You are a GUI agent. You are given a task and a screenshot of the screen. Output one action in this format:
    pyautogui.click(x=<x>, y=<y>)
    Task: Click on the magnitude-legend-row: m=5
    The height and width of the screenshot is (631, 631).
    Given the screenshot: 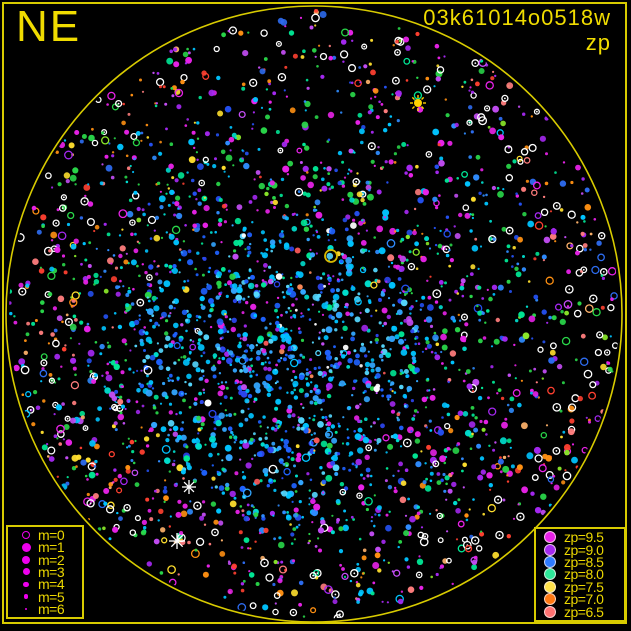 What is the action you would take?
    pyautogui.click(x=48, y=597)
    